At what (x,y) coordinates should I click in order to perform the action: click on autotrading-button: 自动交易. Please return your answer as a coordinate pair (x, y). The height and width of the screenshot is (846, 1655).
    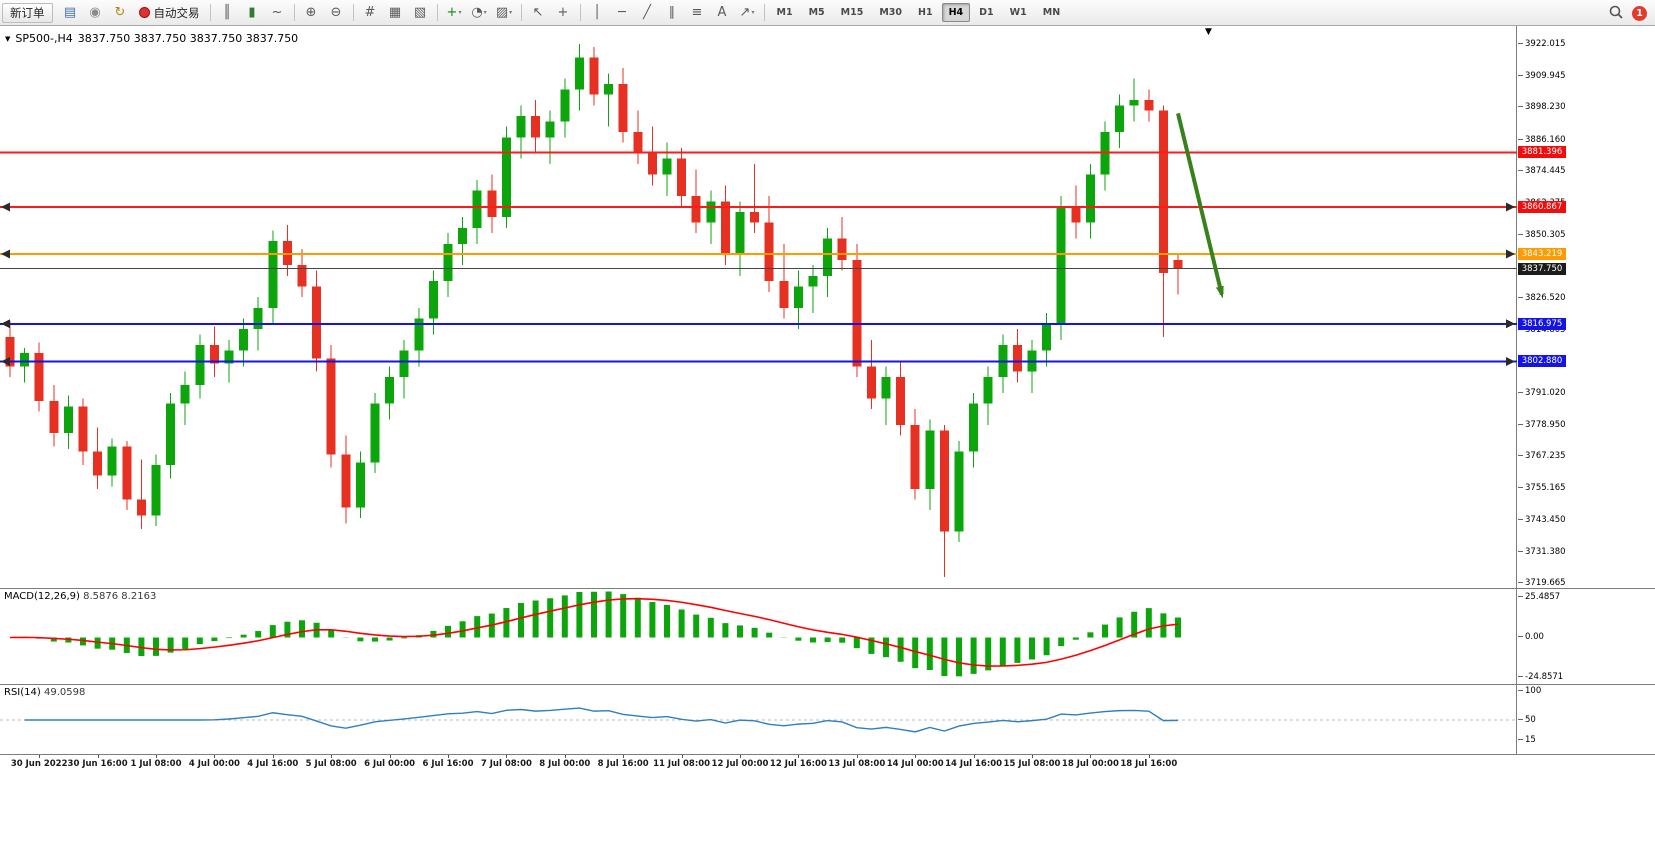
    Looking at the image, I should click on (169, 13).